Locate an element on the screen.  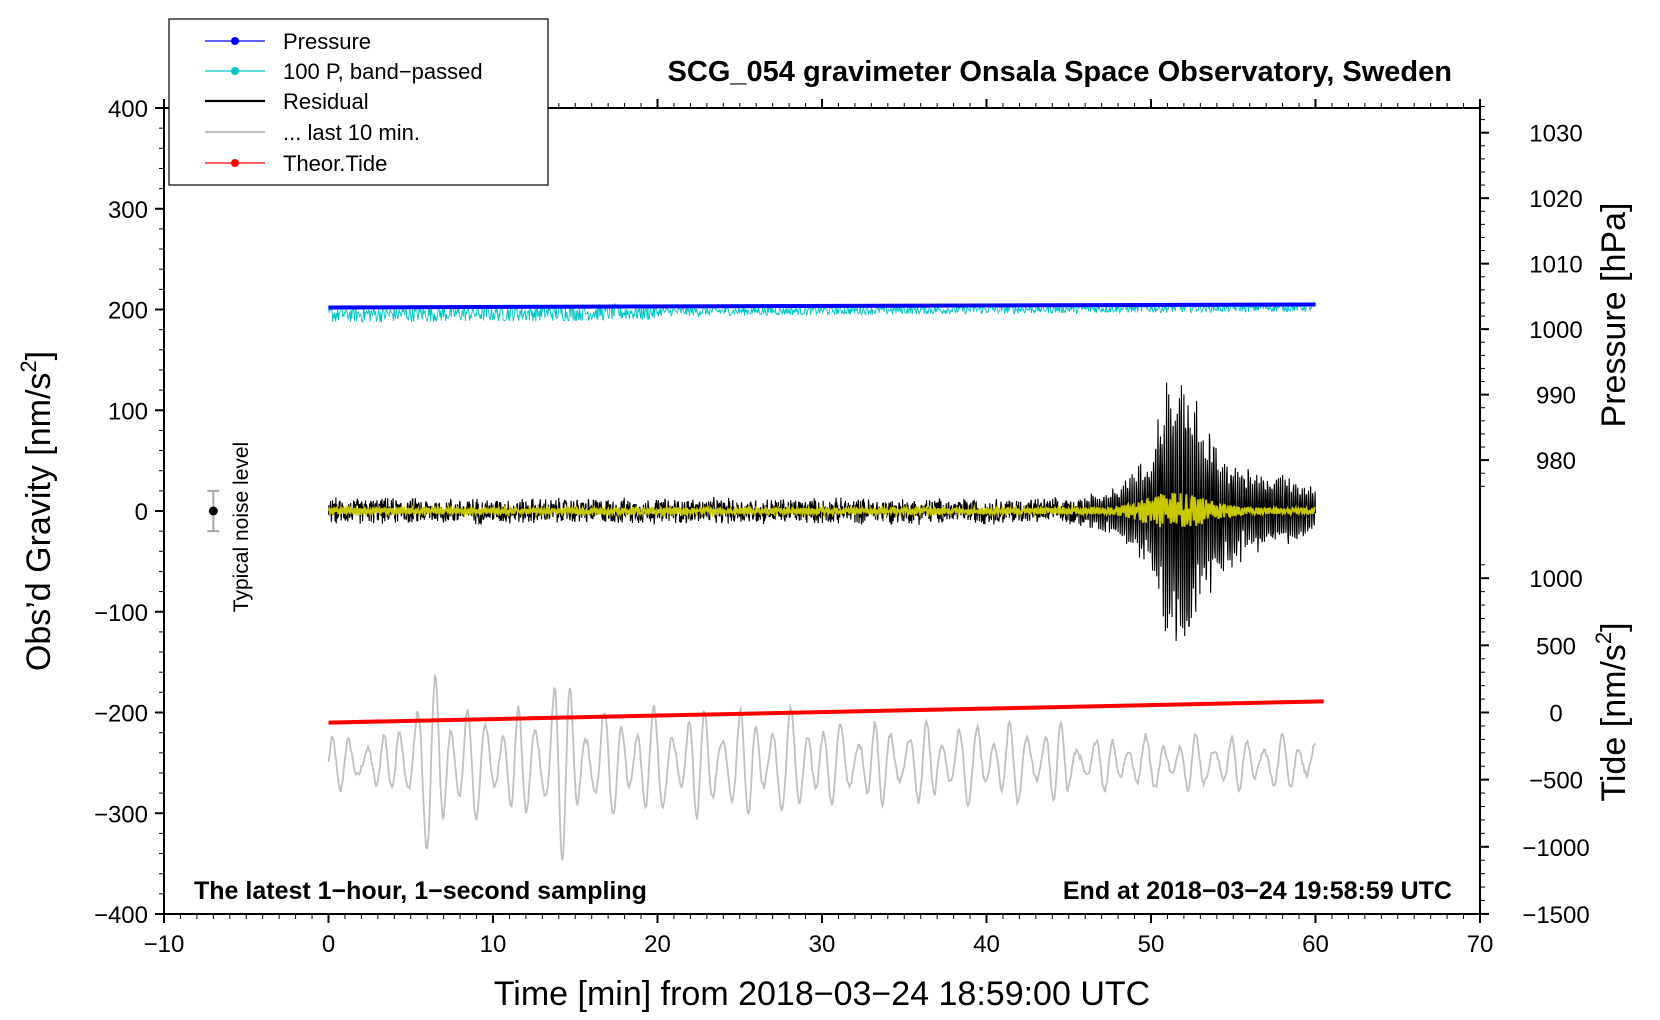
legend-entry-bandpassed: 100 P, band−passed is located at coordinates (344, 71).